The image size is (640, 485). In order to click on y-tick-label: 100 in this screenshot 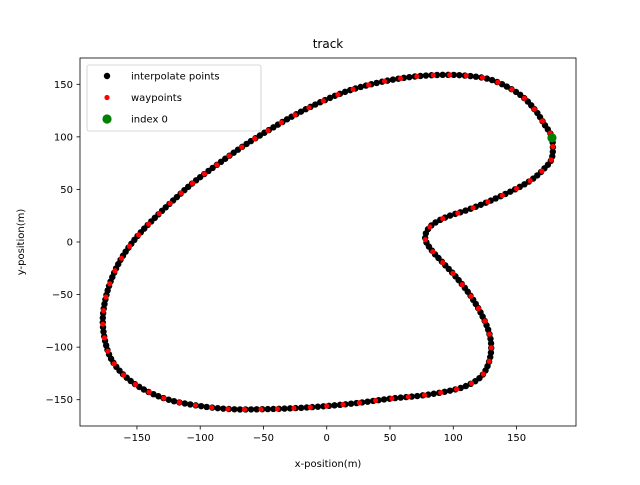, I will do `click(63, 137)`.